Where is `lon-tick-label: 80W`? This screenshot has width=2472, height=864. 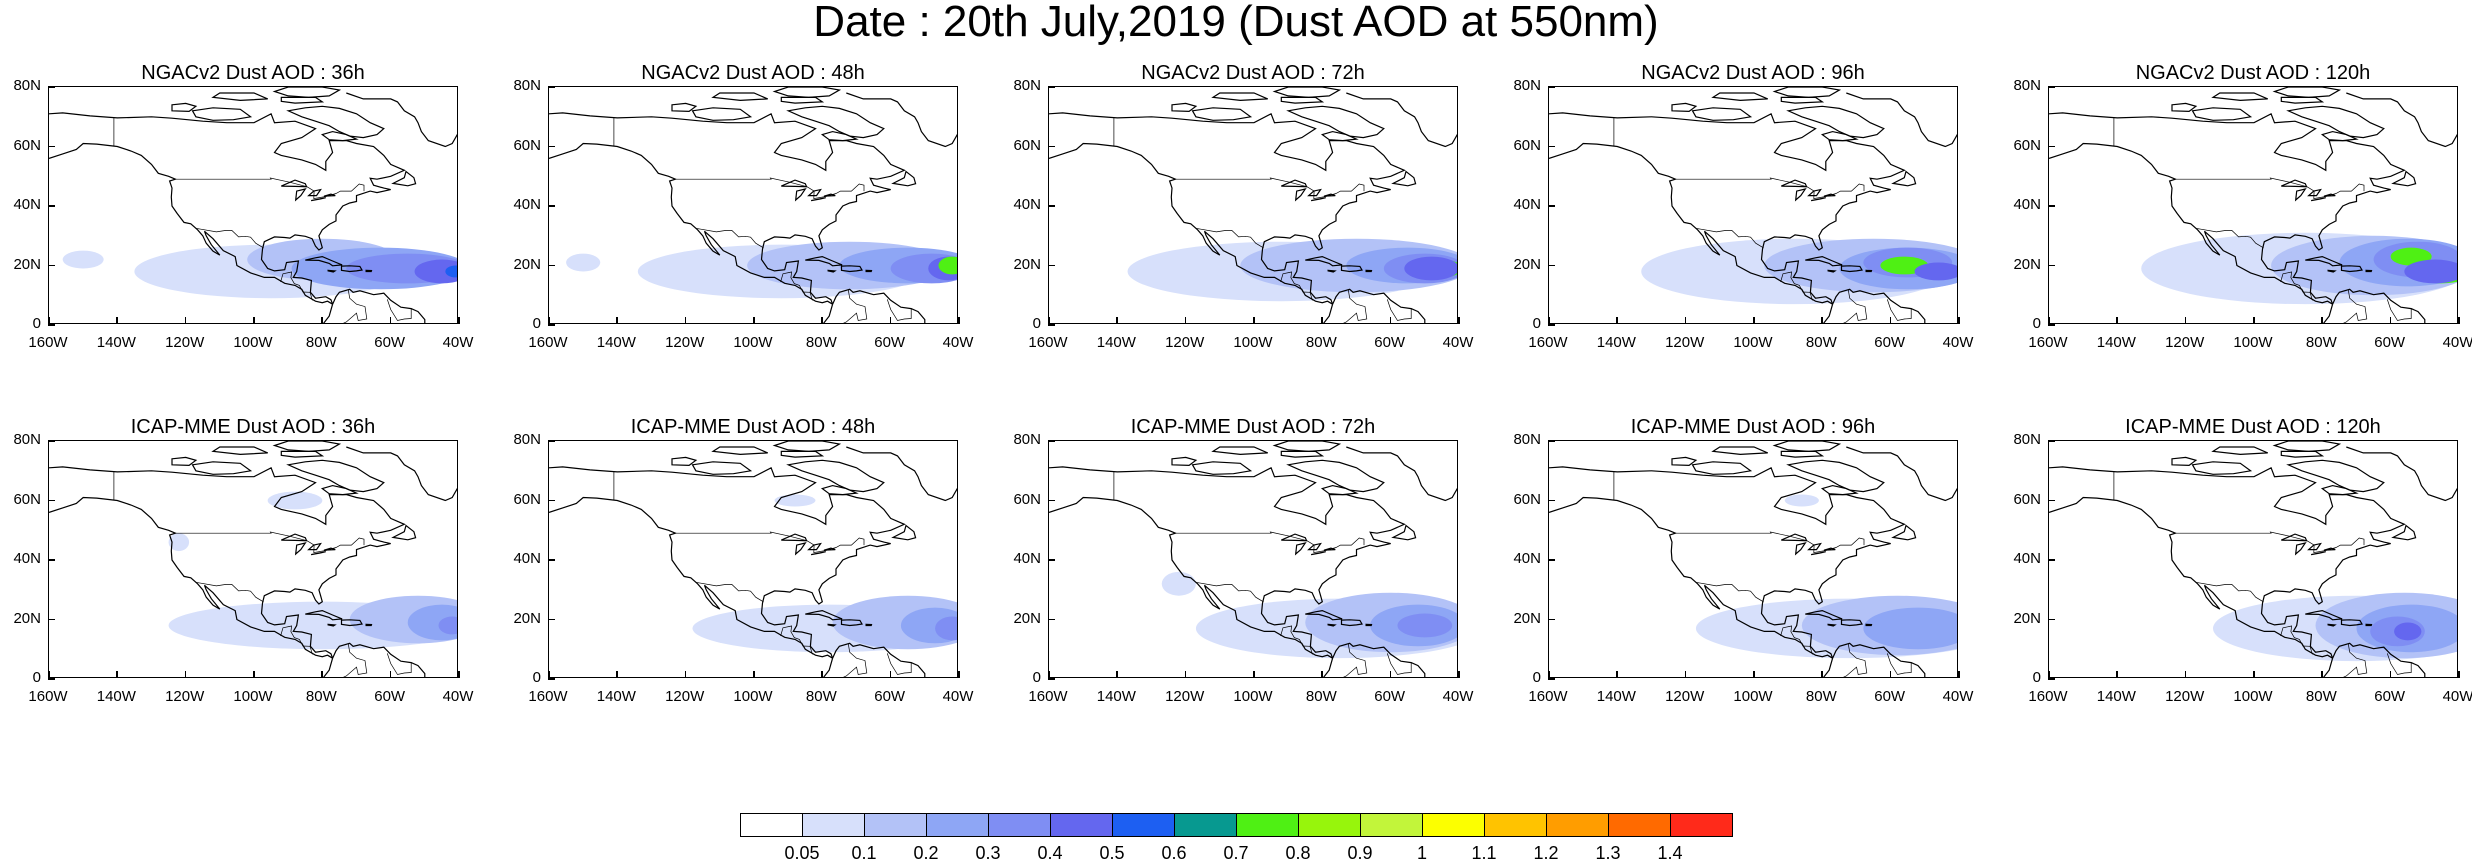
lon-tick-label: 80W is located at coordinates (1321, 342).